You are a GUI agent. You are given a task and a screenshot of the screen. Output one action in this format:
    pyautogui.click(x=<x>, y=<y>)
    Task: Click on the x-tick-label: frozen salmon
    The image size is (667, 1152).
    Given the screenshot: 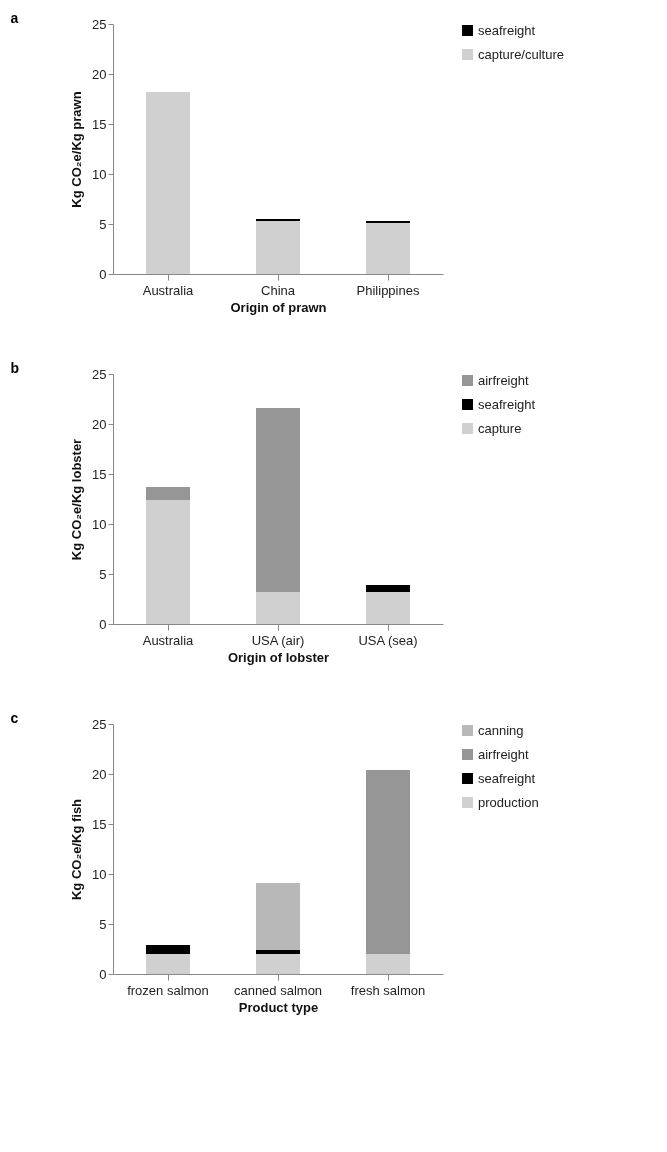 What is the action you would take?
    pyautogui.click(x=168, y=990)
    